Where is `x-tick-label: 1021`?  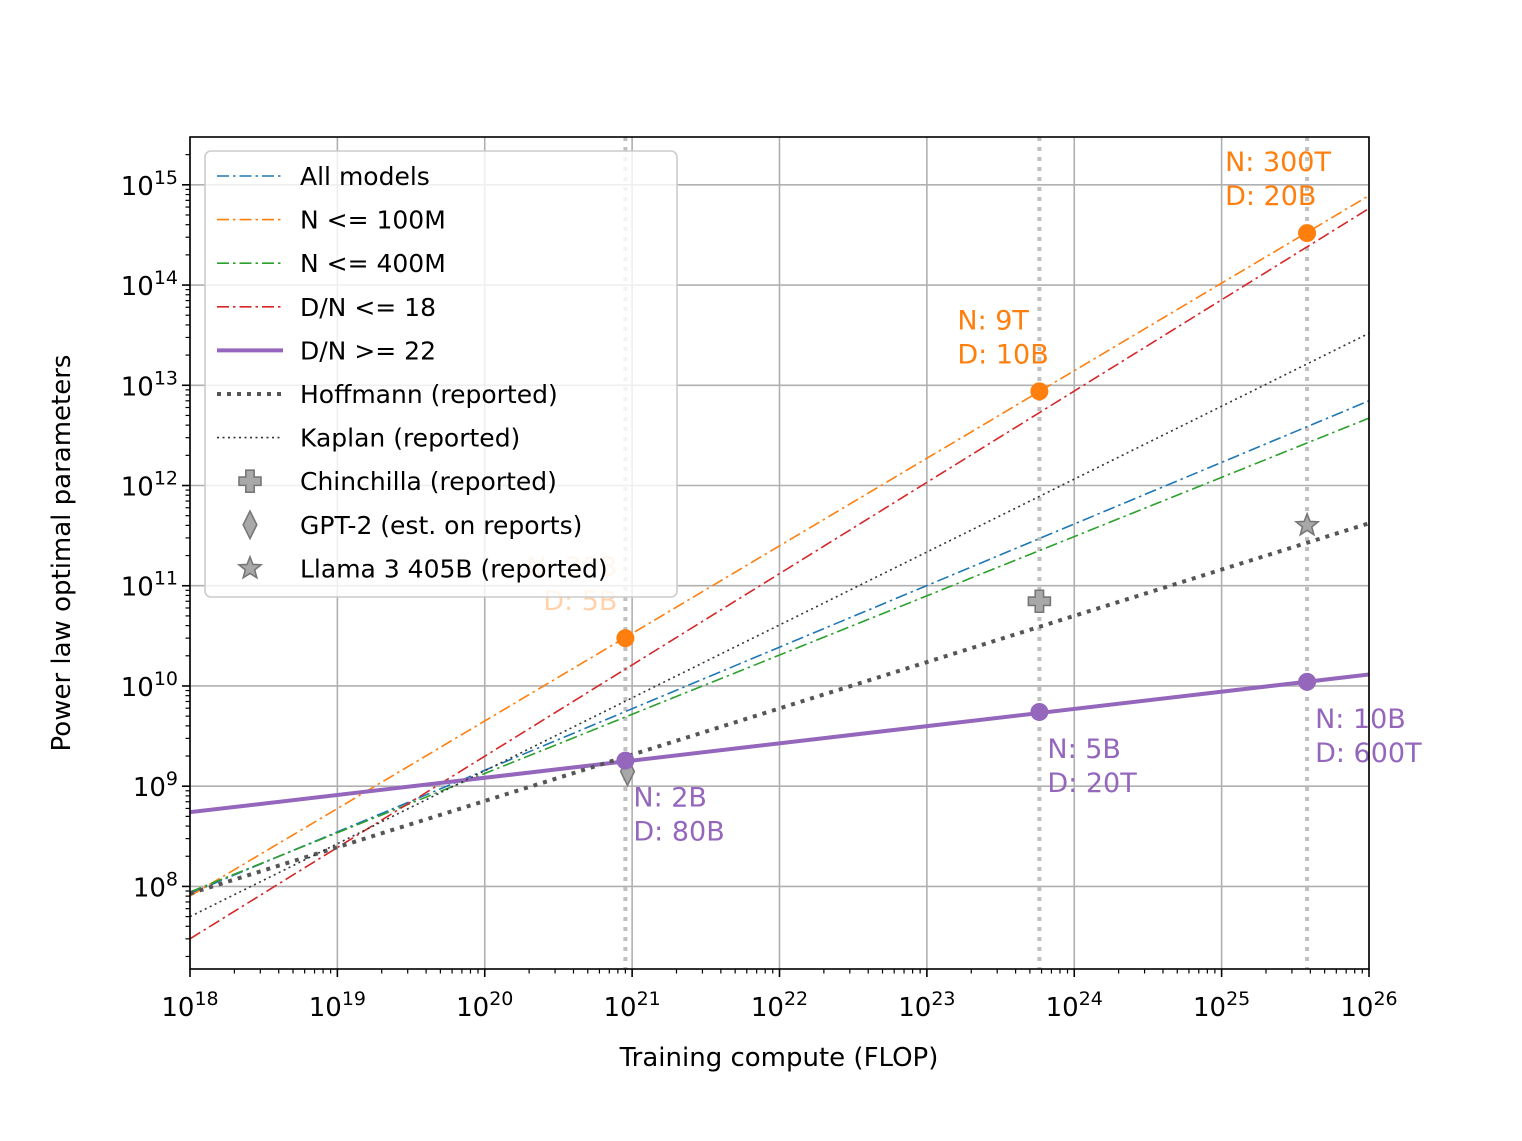 x-tick-label: 1021 is located at coordinates (631, 1005).